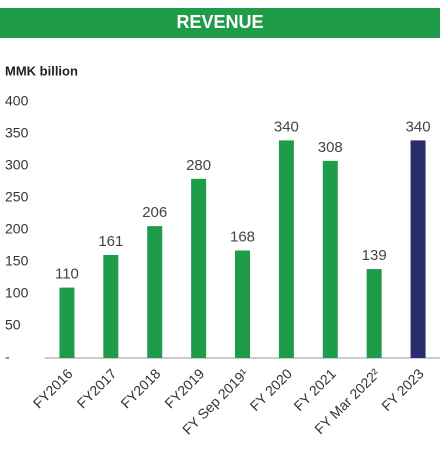  What do you see at coordinates (17, 133) in the screenshot?
I see `y-tick-label: 350` at bounding box center [17, 133].